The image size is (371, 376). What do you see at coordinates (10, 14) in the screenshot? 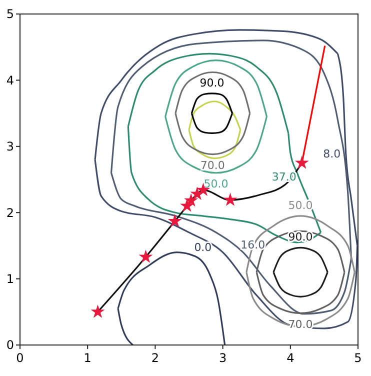
I see `y-tick-label: 5` at bounding box center [10, 14].